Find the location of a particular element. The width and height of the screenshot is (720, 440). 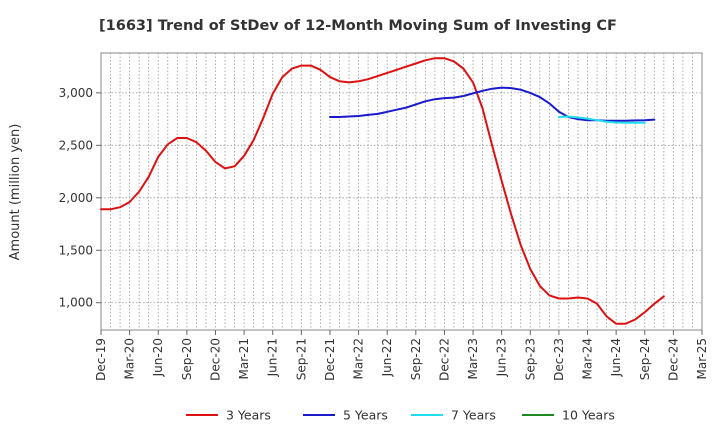

x-tick-label: Dec-19 is located at coordinates (101, 359).